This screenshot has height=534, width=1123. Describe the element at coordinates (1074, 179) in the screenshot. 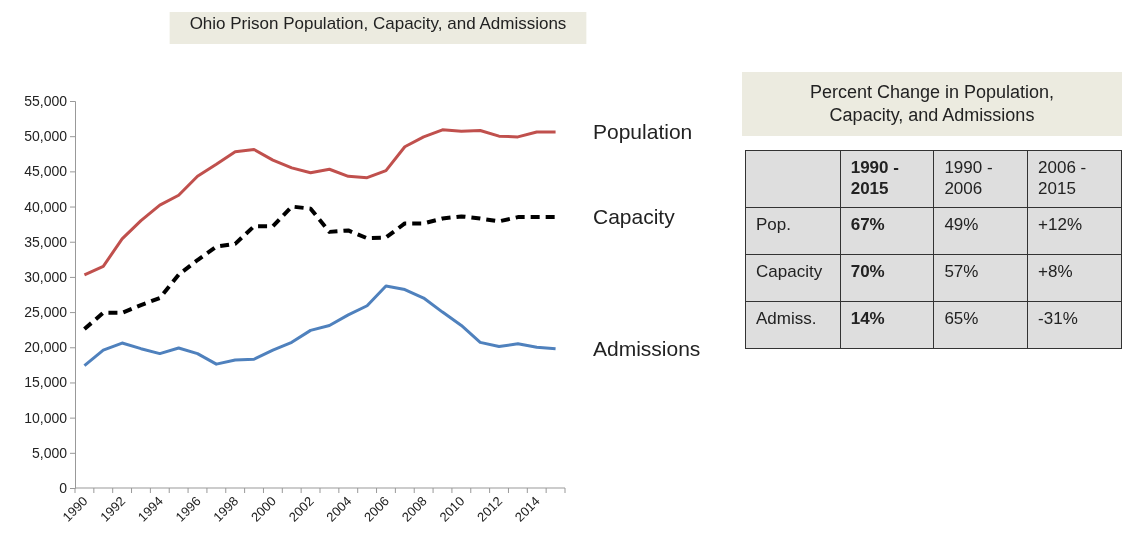

I see `text: 2006 - 2015` at that location.